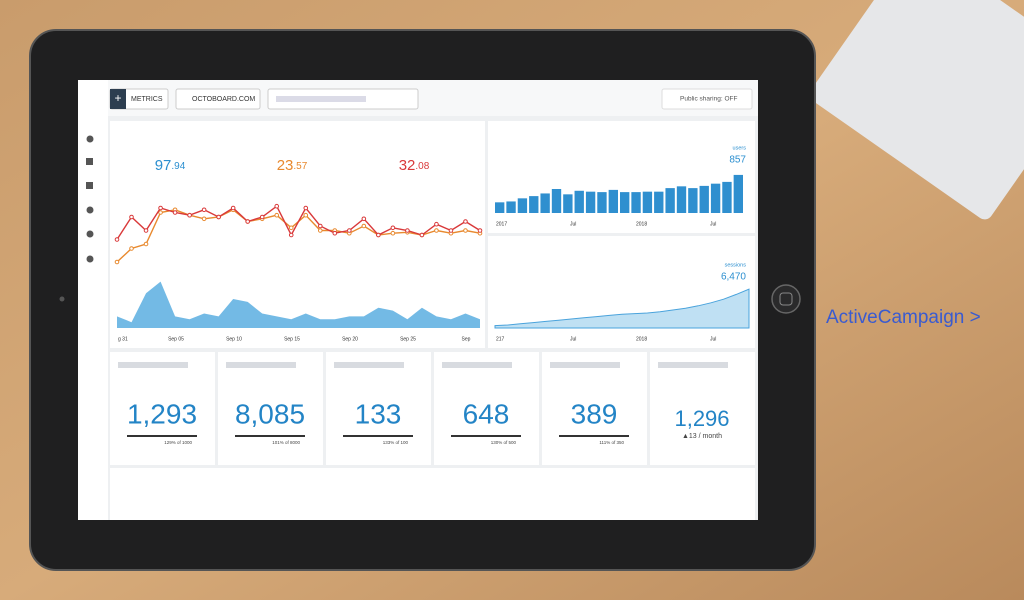 This screenshot has width=1024, height=600. Describe the element at coordinates (223, 99) in the screenshot. I see `board-label: OCTOBOARD.COM` at that location.